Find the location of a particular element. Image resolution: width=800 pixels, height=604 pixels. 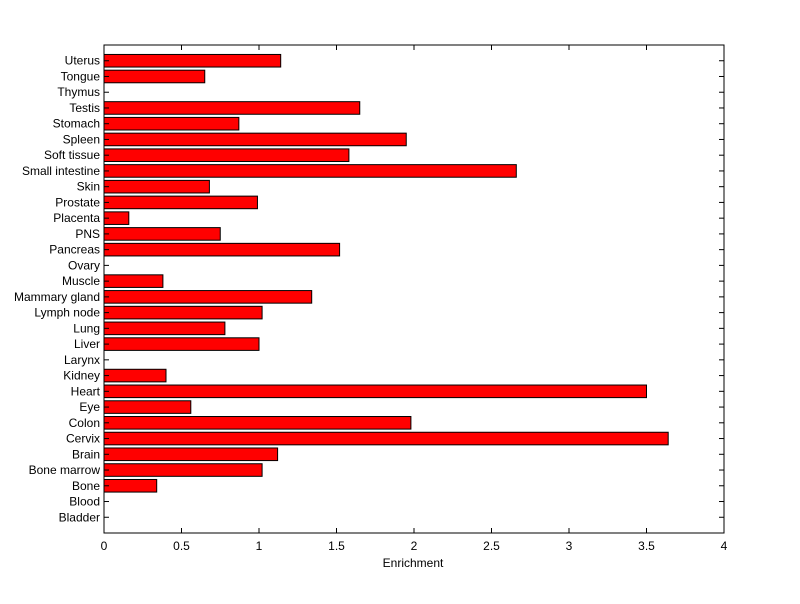

bar-lung is located at coordinates (164, 328).